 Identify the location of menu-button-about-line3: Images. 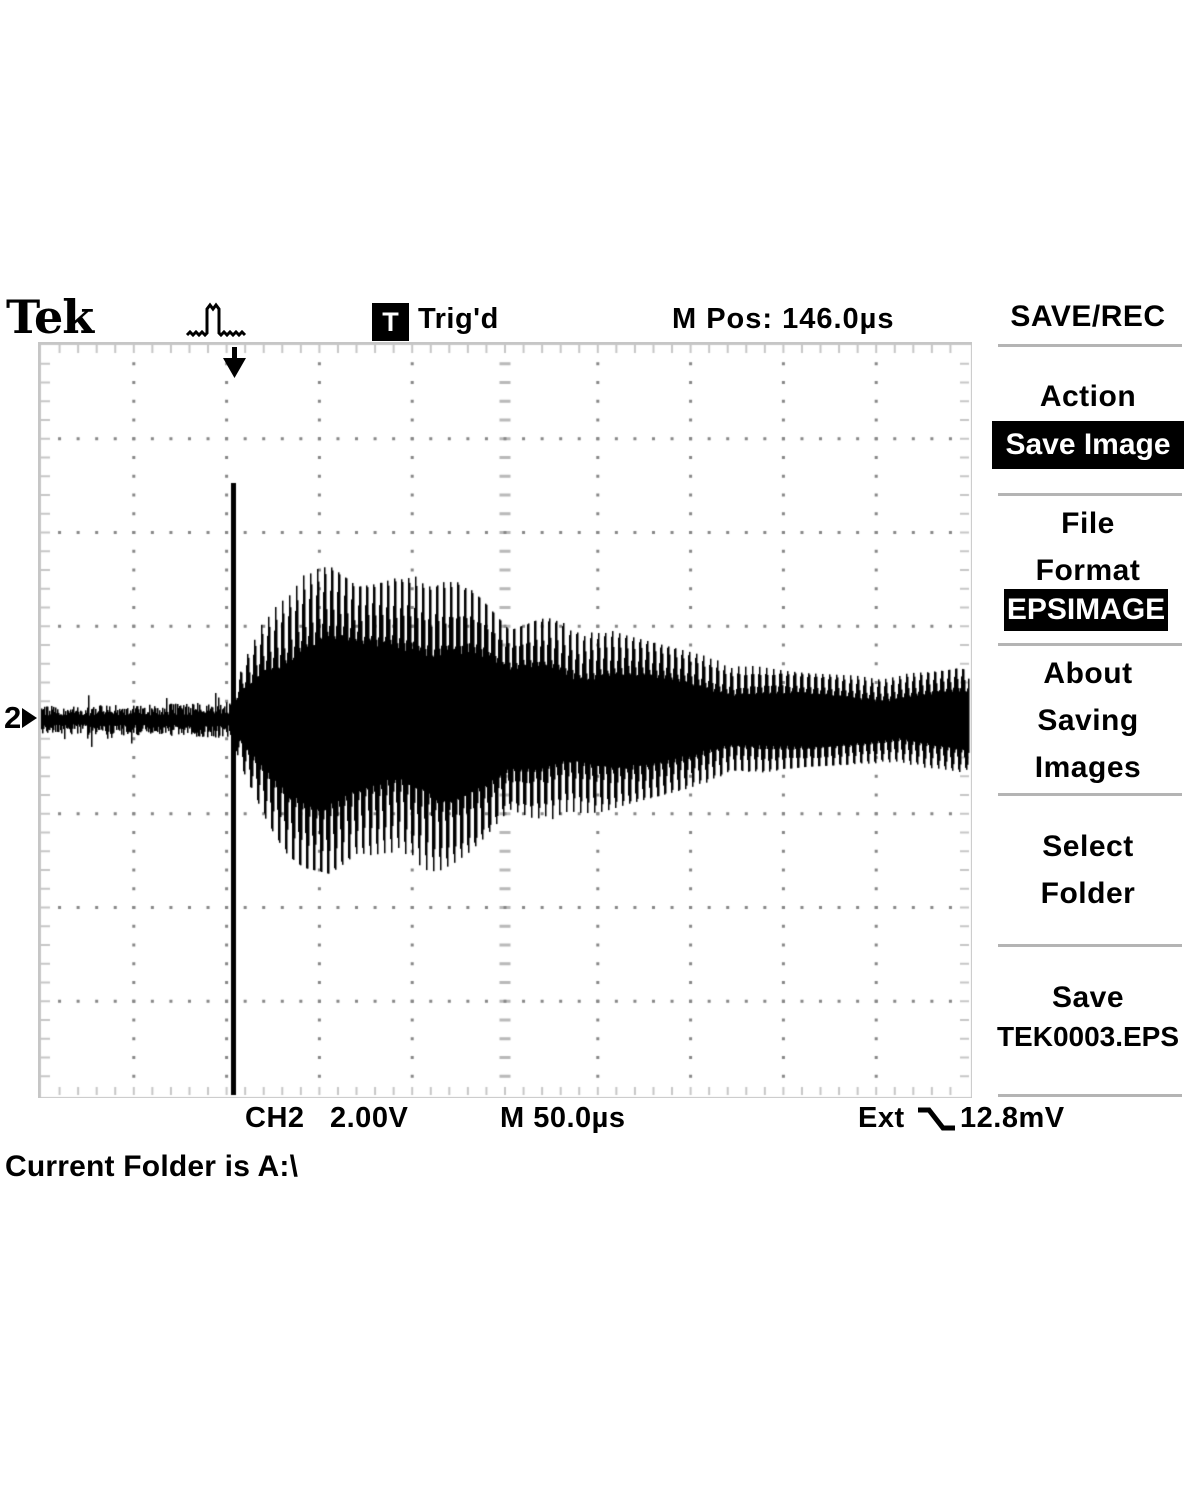
(1088, 767).